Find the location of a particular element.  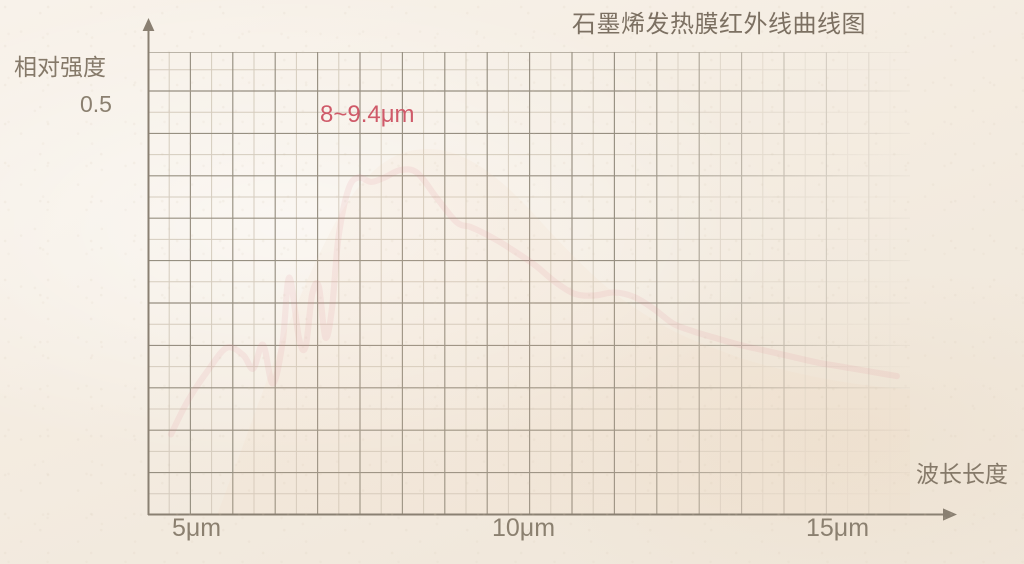

arrow-right-icon is located at coordinates (950, 514).